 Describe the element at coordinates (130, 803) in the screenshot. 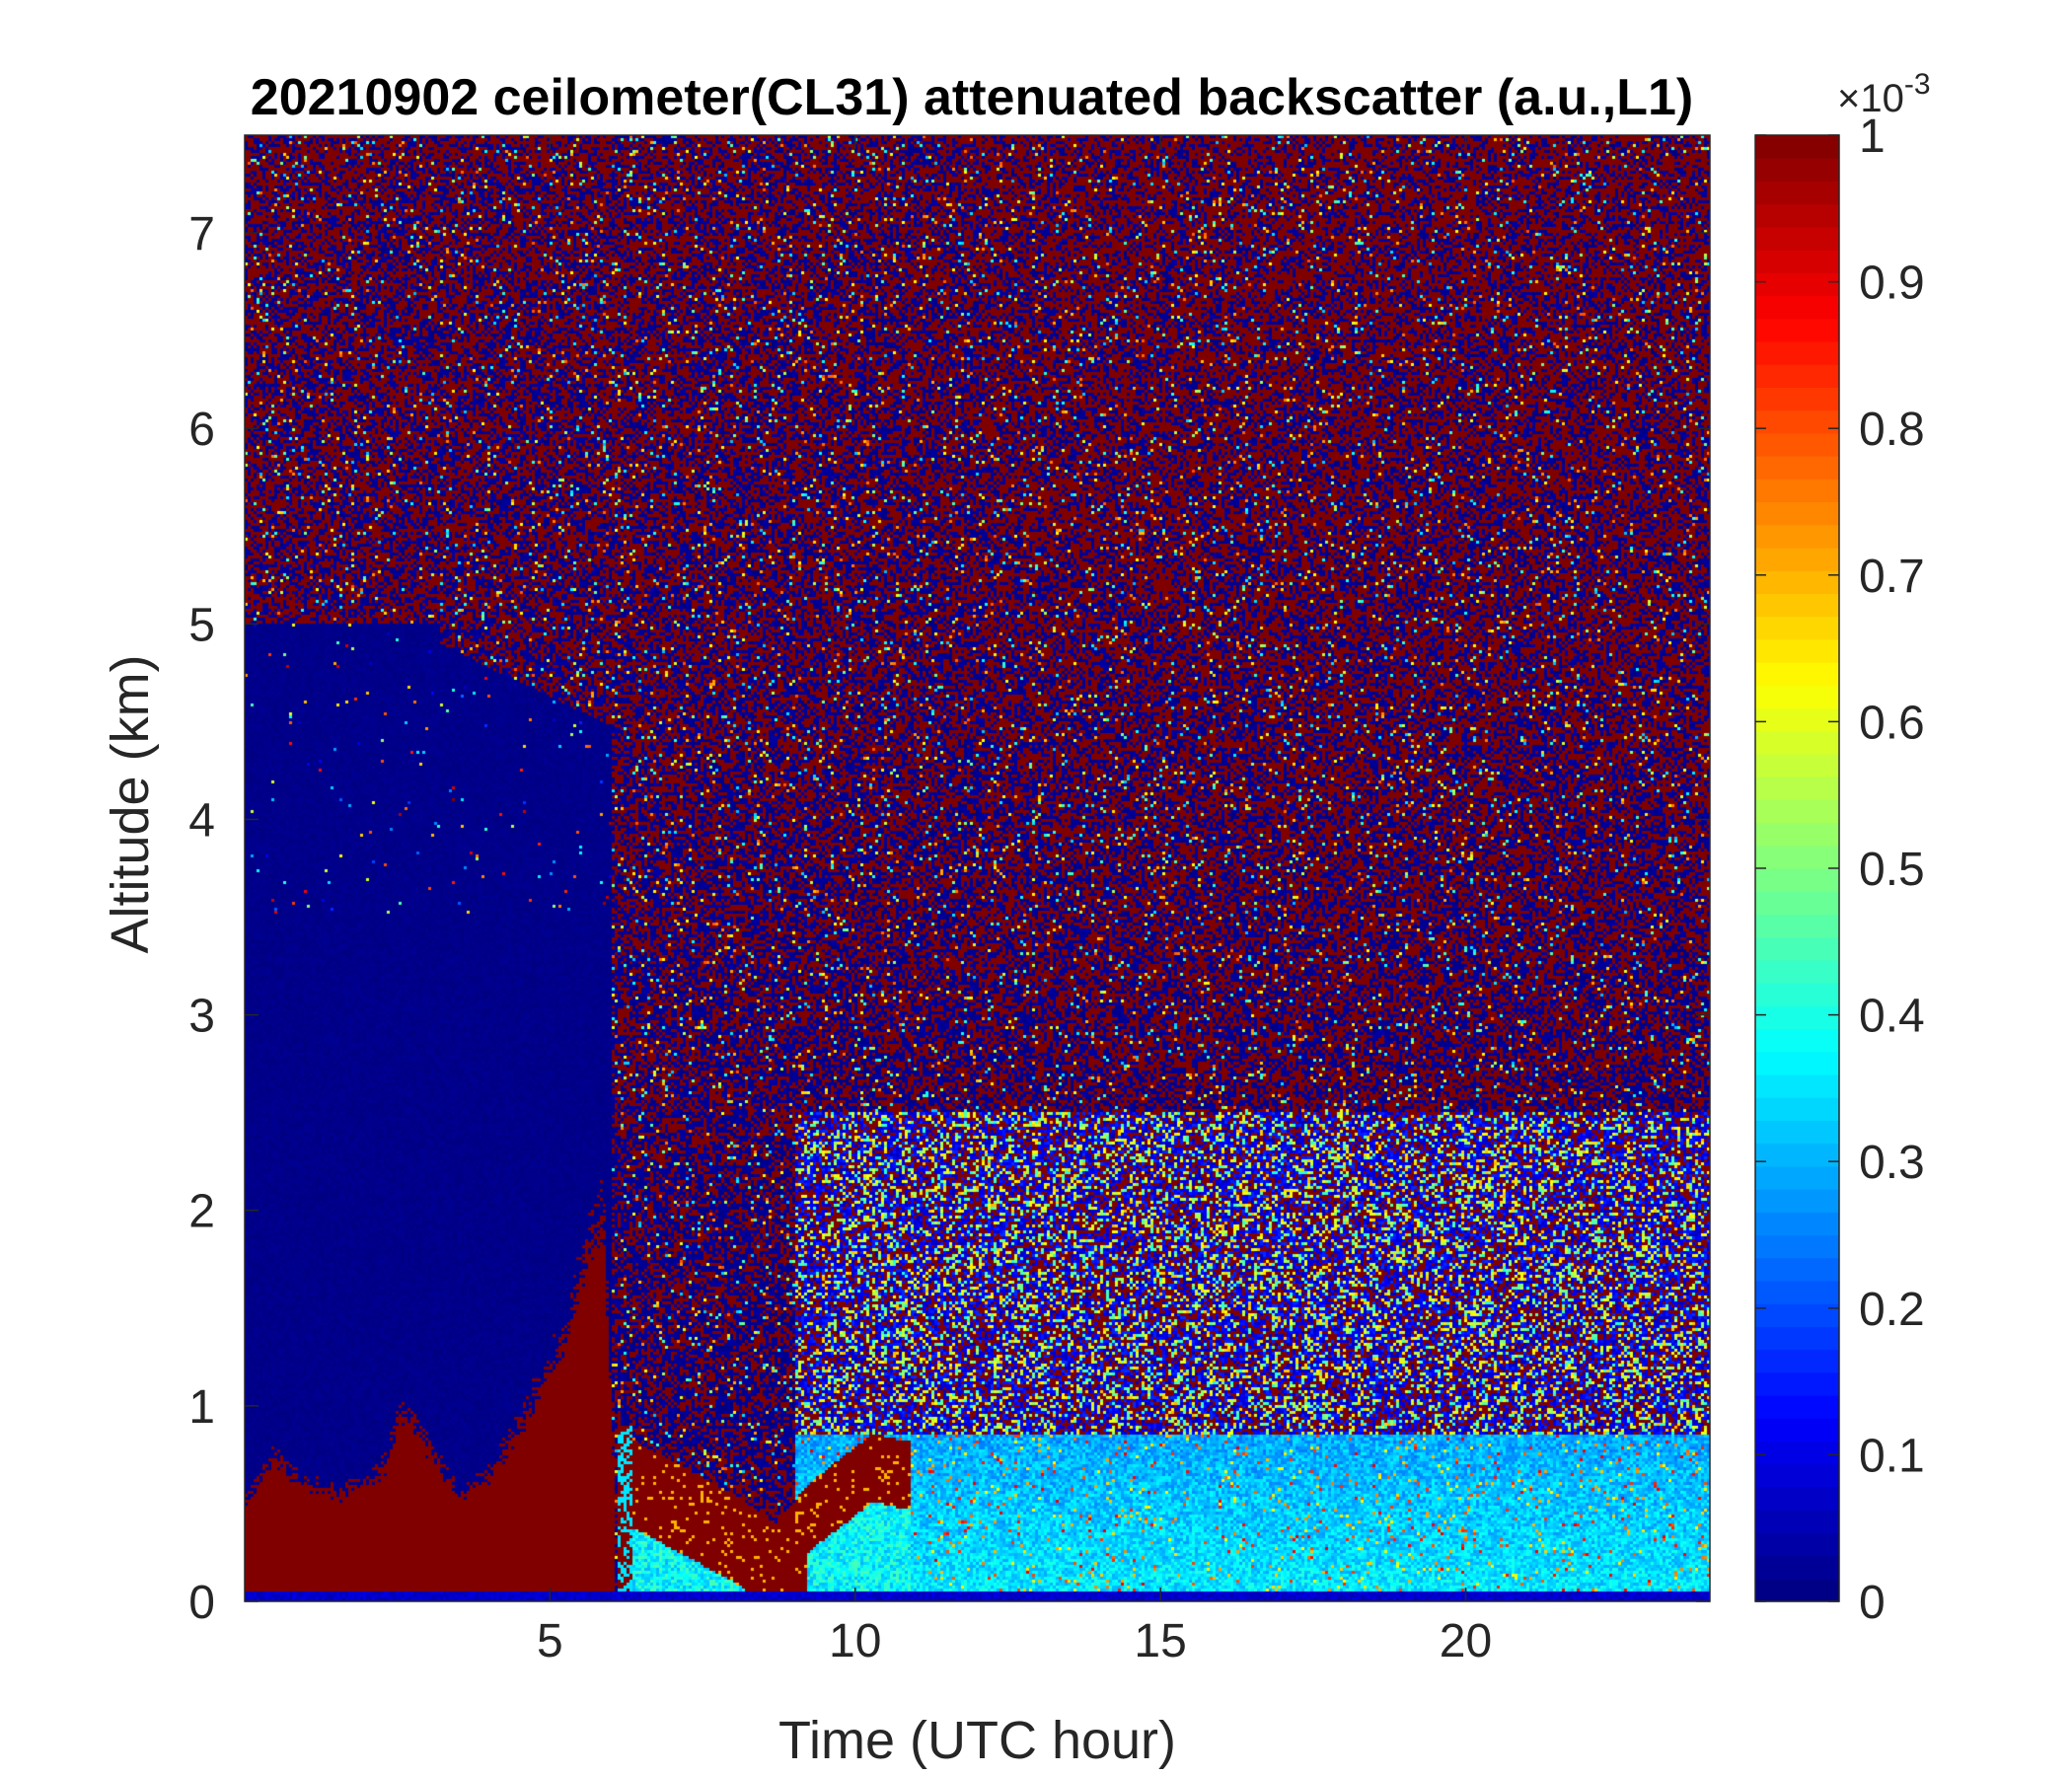

I see `y-axis-label: Altitude (km)` at that location.